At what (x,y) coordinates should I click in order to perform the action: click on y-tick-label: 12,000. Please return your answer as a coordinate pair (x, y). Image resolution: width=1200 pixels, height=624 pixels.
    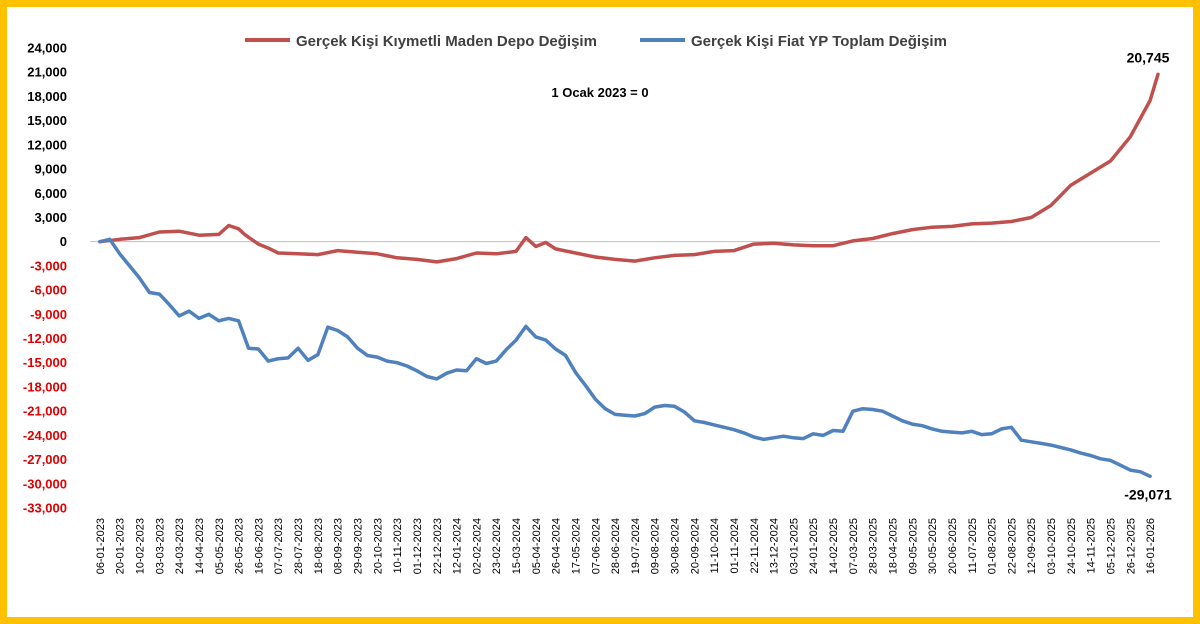
    Looking at the image, I should click on (47, 144).